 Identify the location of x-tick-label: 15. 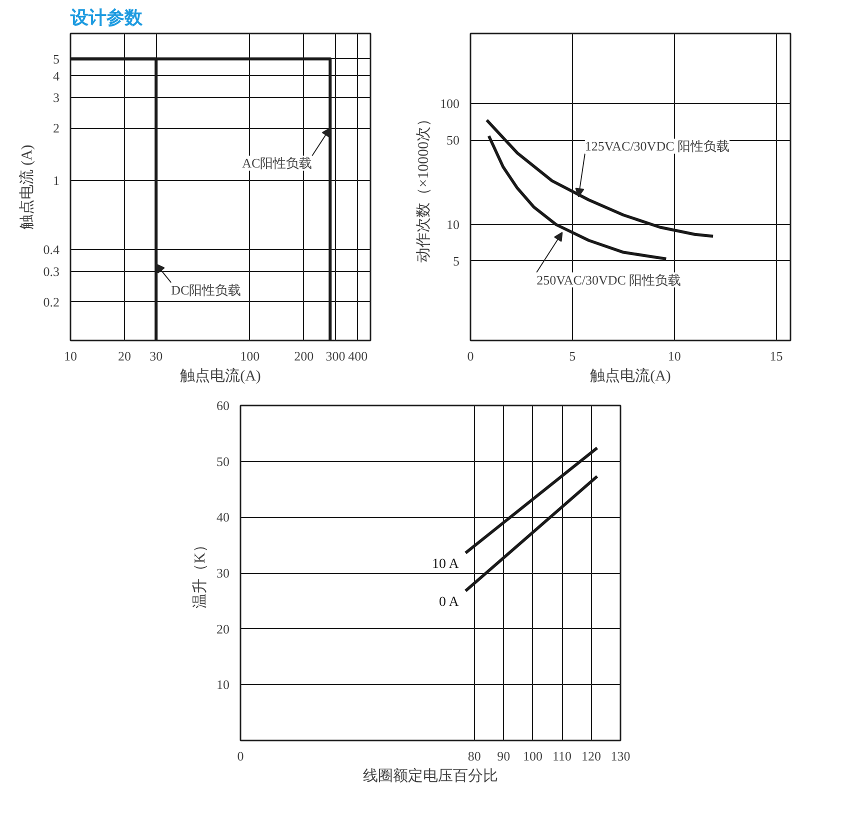
(776, 356).